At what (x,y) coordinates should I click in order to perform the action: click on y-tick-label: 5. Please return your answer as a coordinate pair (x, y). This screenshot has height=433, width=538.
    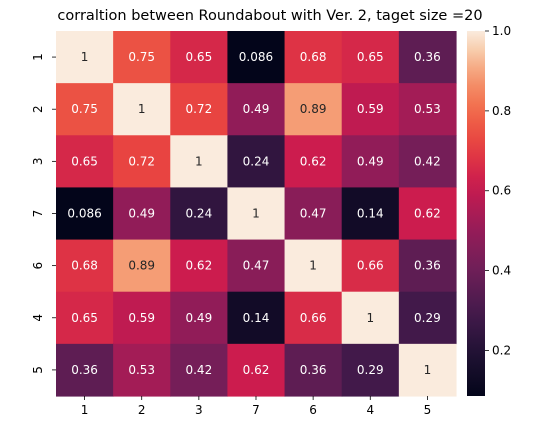
    Looking at the image, I should click on (38, 370).